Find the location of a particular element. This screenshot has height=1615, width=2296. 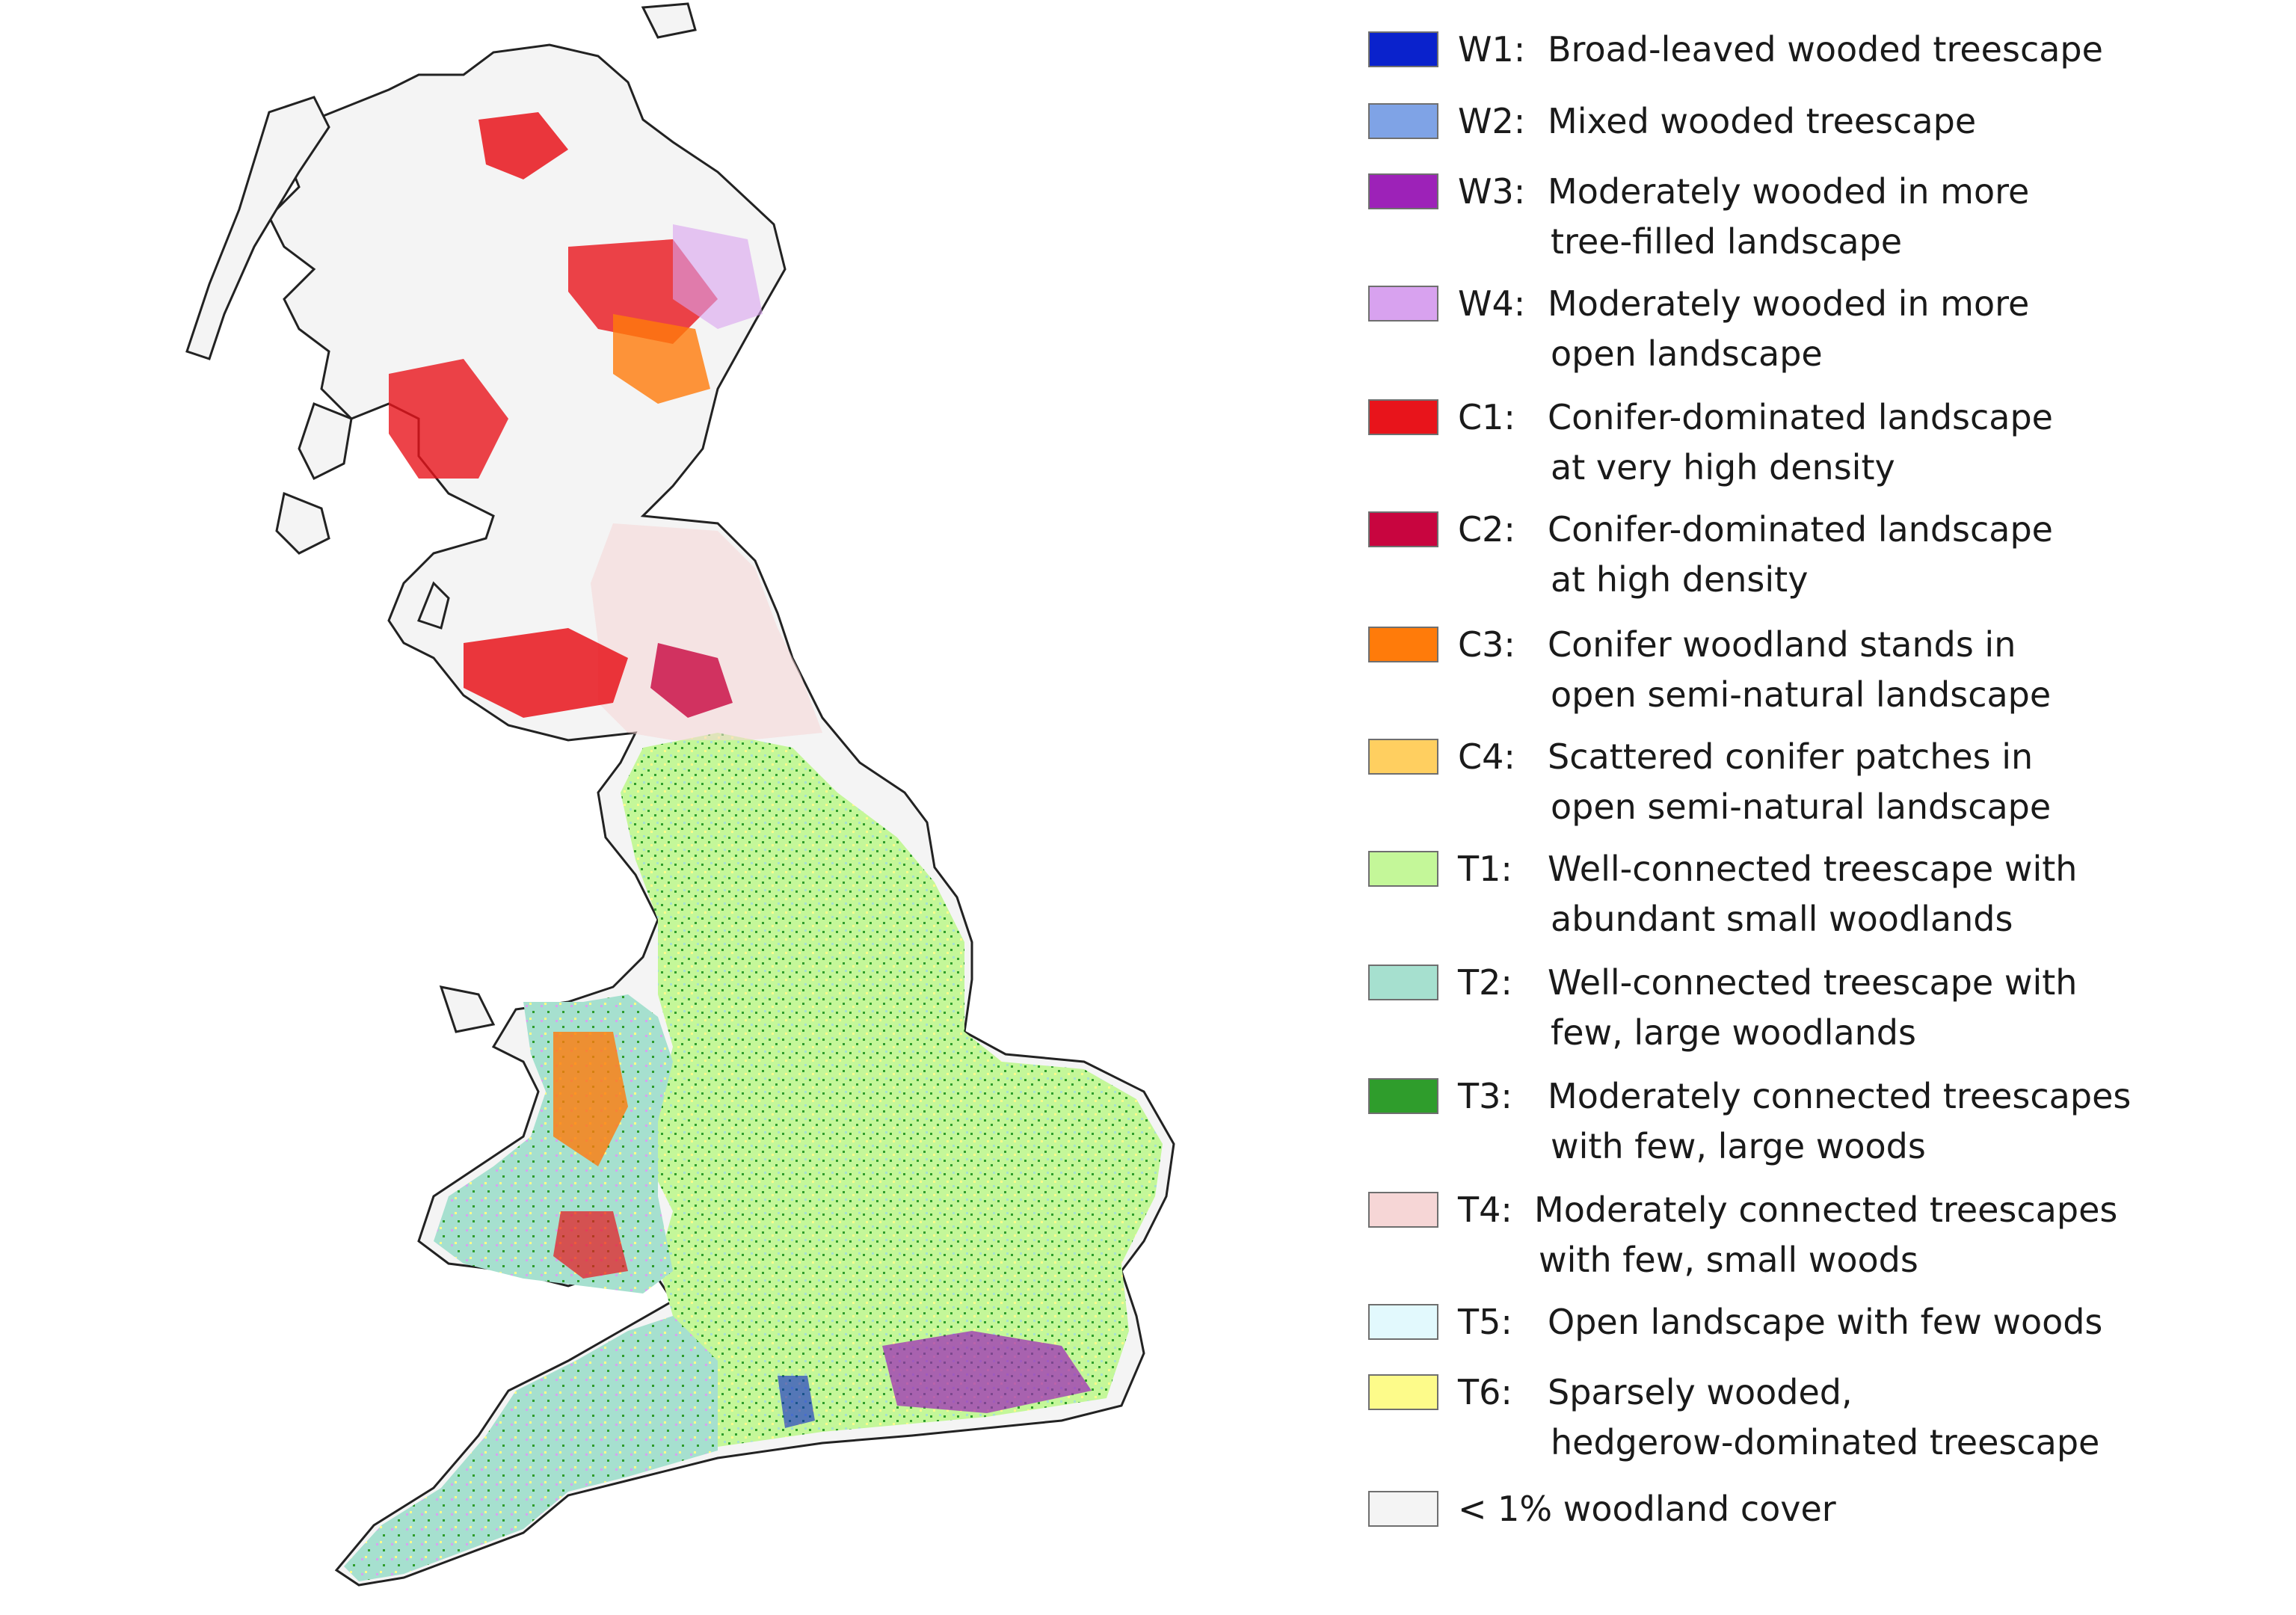

legend-description-line1: Conifer woodland stands in is located at coordinates (1782, 644).